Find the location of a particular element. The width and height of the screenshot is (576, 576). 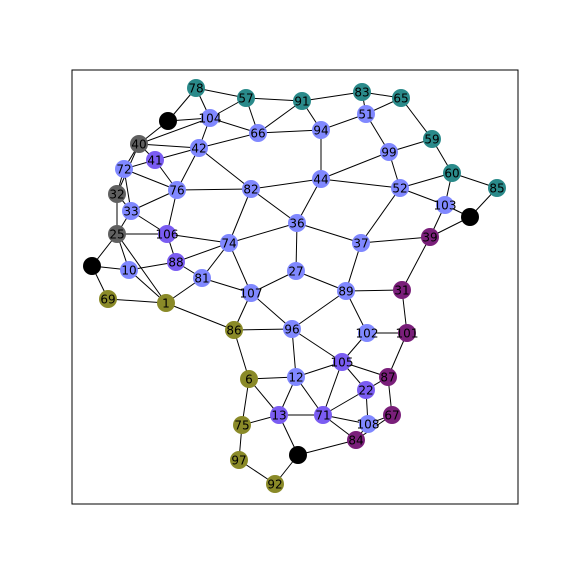

node-label: 91 is located at coordinates (301, 102).